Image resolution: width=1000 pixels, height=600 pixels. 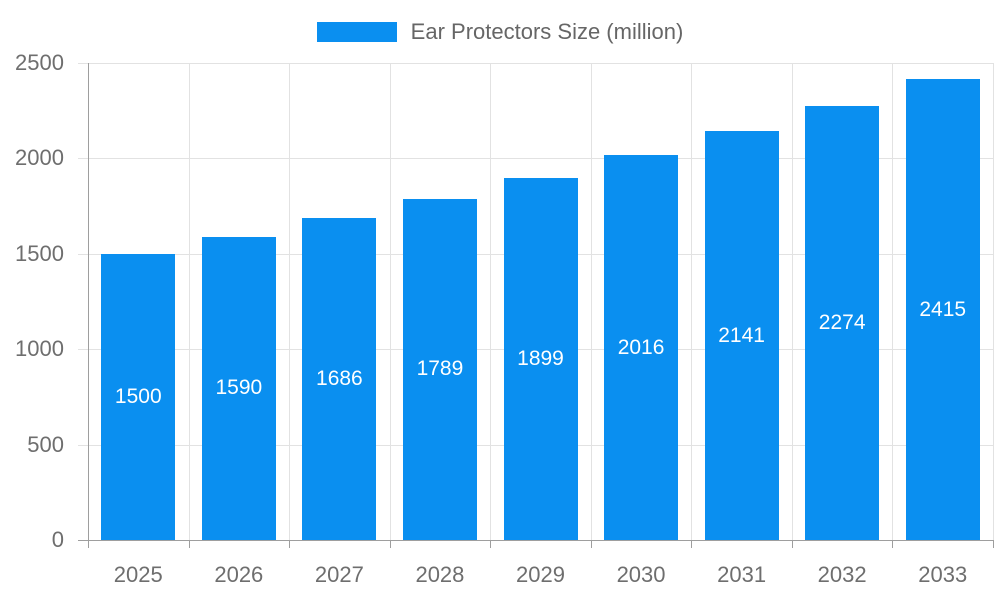 I want to click on y-axis-tick-label: 1000, so click(x=39, y=349).